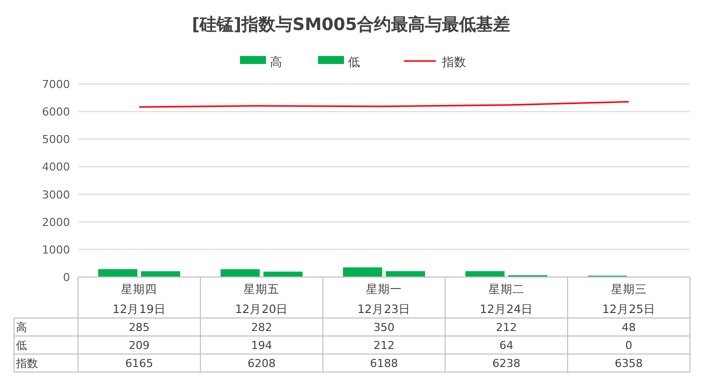 This screenshot has width=703, height=384. I want to click on data-label: 48, so click(629, 327).